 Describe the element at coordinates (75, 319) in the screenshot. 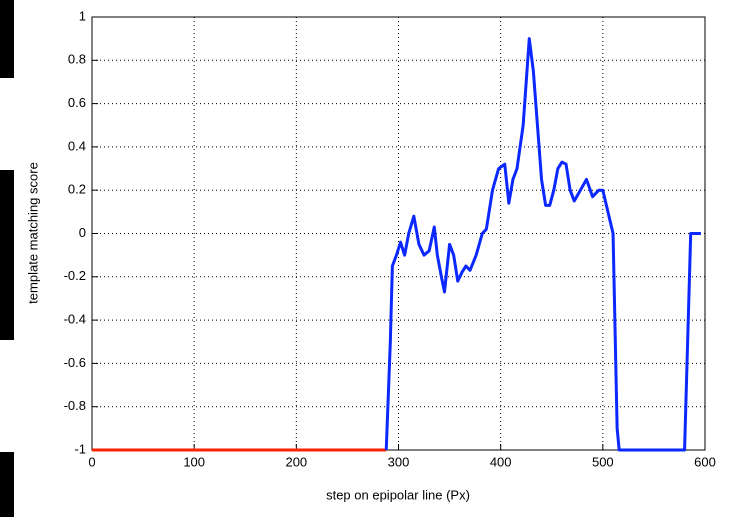

I see `y-tick-label: -0.4` at that location.